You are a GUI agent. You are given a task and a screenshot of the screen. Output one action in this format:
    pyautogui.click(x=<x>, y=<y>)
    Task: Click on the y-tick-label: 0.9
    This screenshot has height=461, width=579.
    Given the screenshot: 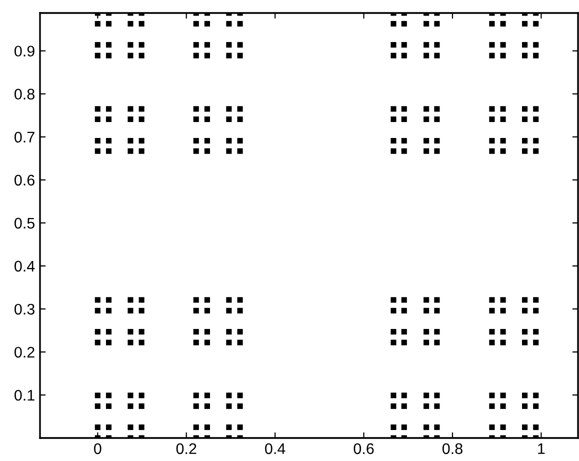 What is the action you would take?
    pyautogui.click(x=24, y=51)
    